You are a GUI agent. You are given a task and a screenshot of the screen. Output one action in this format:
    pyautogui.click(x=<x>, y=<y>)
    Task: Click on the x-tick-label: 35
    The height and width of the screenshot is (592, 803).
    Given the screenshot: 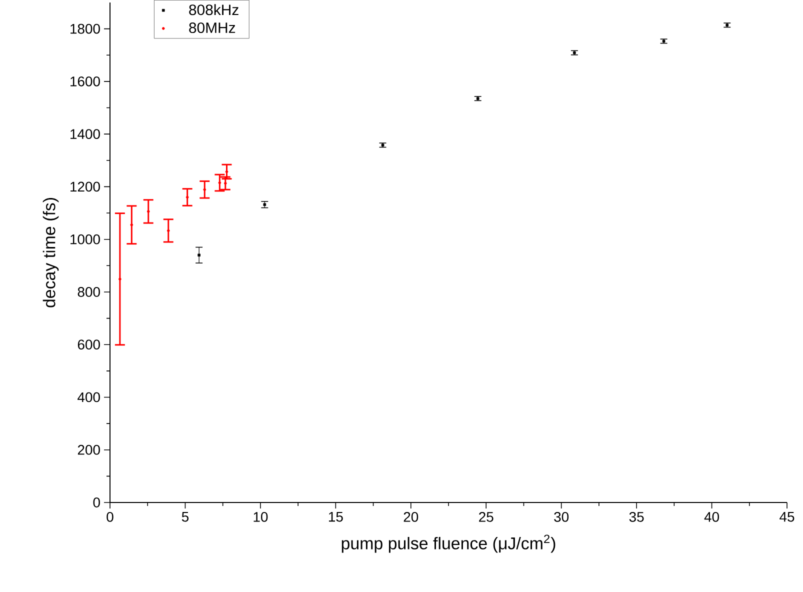 What is the action you would take?
    pyautogui.click(x=636, y=517)
    